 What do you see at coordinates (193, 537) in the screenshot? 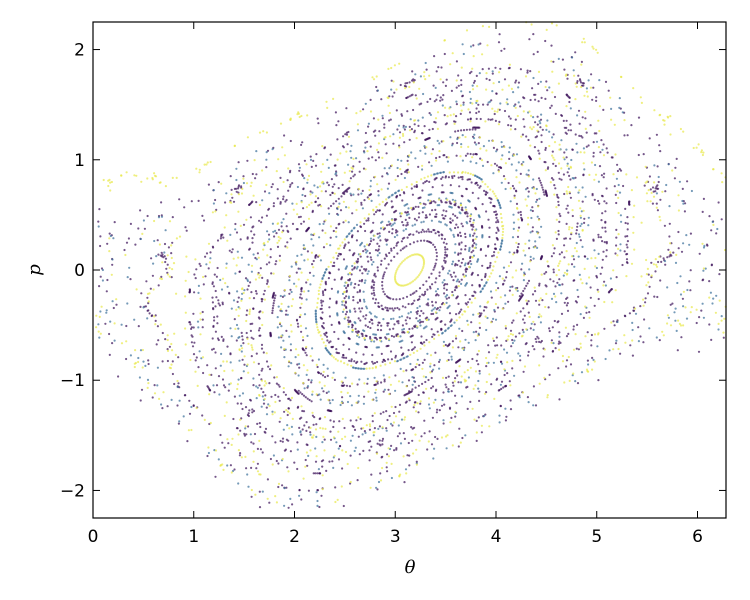
I see `x-tick-label: 1` at bounding box center [193, 537].